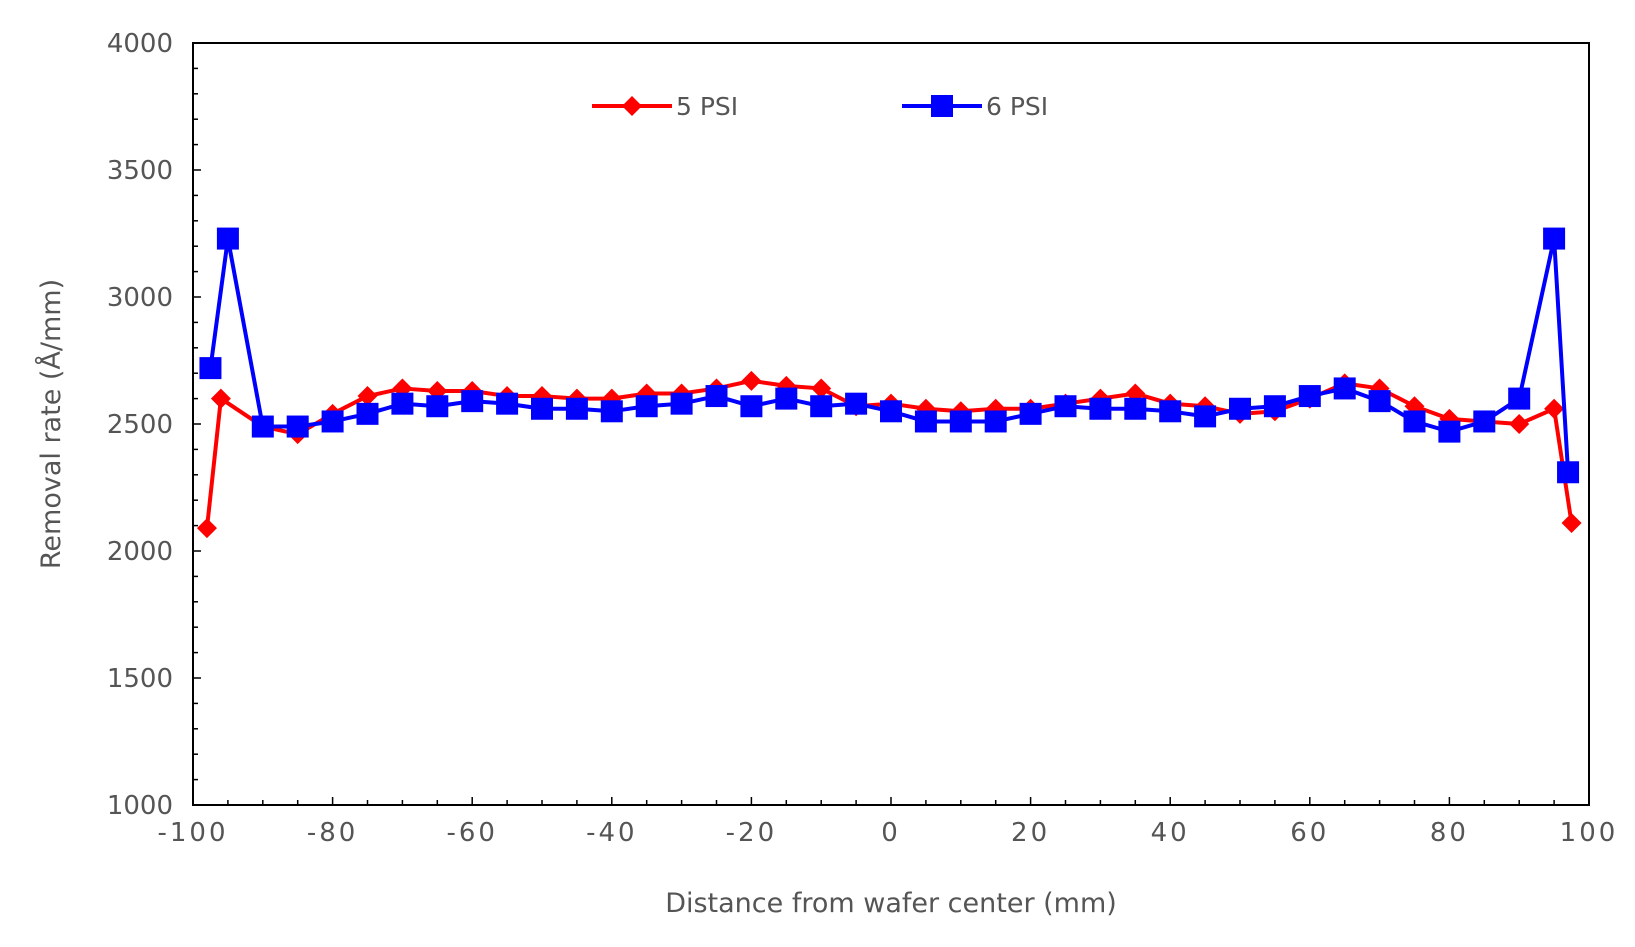  Describe the element at coordinates (1170, 833) in the screenshot. I see `x-tick-label: 40` at that location.